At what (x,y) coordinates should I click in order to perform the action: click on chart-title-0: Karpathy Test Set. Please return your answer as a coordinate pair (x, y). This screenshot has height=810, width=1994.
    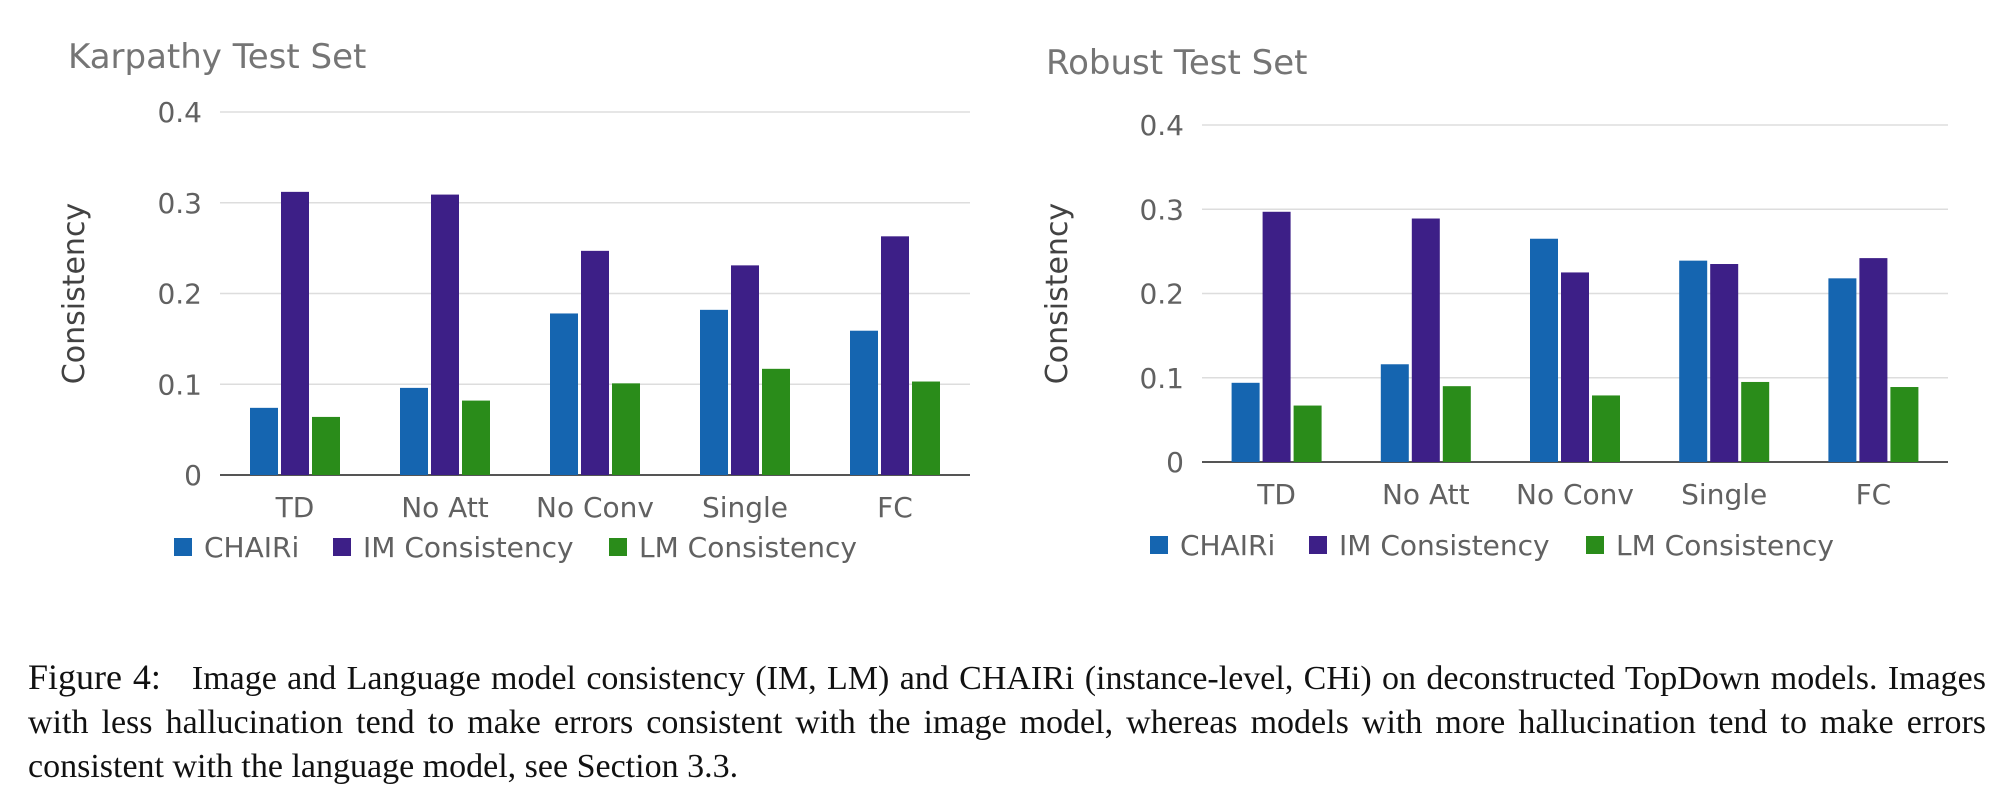
    Looking at the image, I should click on (217, 57).